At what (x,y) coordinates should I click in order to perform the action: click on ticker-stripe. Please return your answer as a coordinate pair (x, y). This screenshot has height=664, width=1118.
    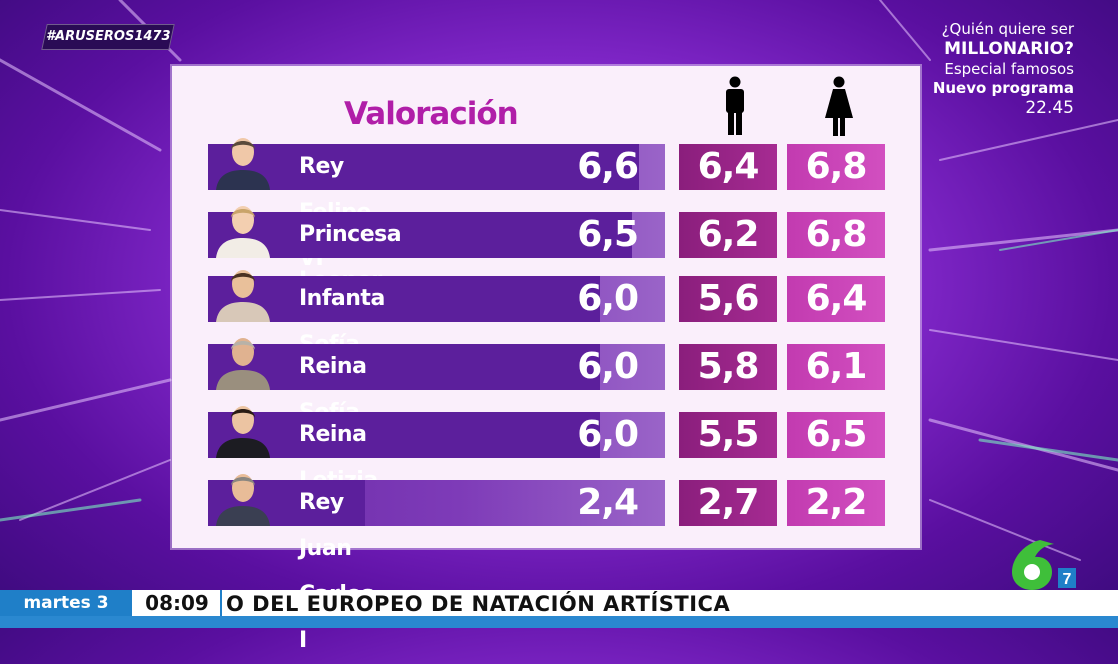
    Looking at the image, I should click on (559, 622).